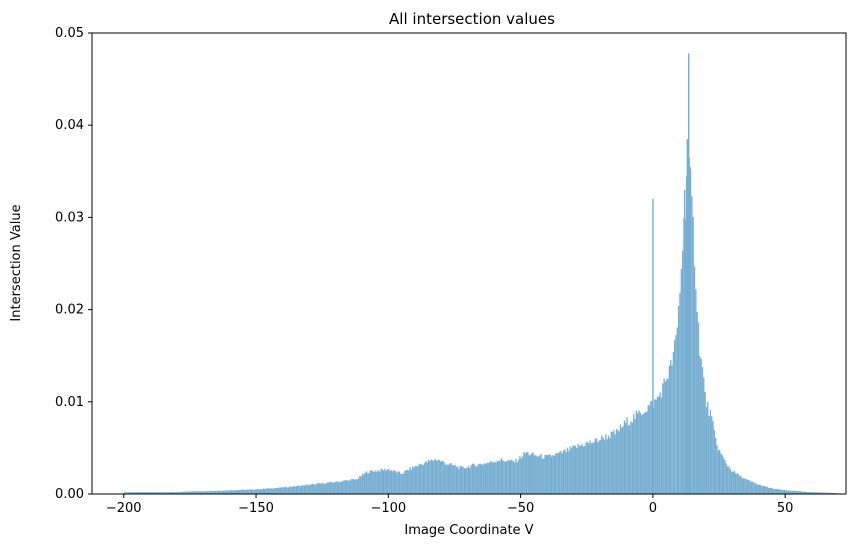 The height and width of the screenshot is (547, 855). What do you see at coordinates (69, 402) in the screenshot?
I see `y-tick-label: 0.01` at bounding box center [69, 402].